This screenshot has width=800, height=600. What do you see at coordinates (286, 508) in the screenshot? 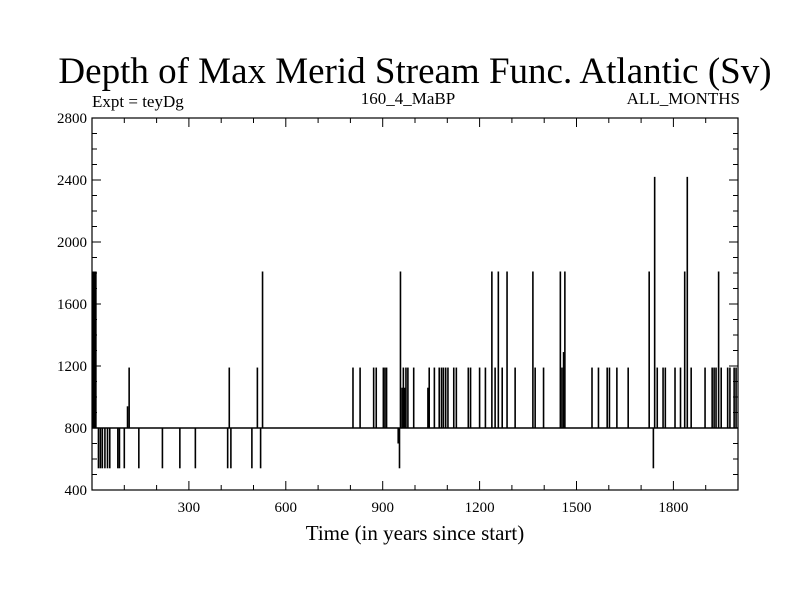
I see `x-tick-label: 600` at bounding box center [286, 508].